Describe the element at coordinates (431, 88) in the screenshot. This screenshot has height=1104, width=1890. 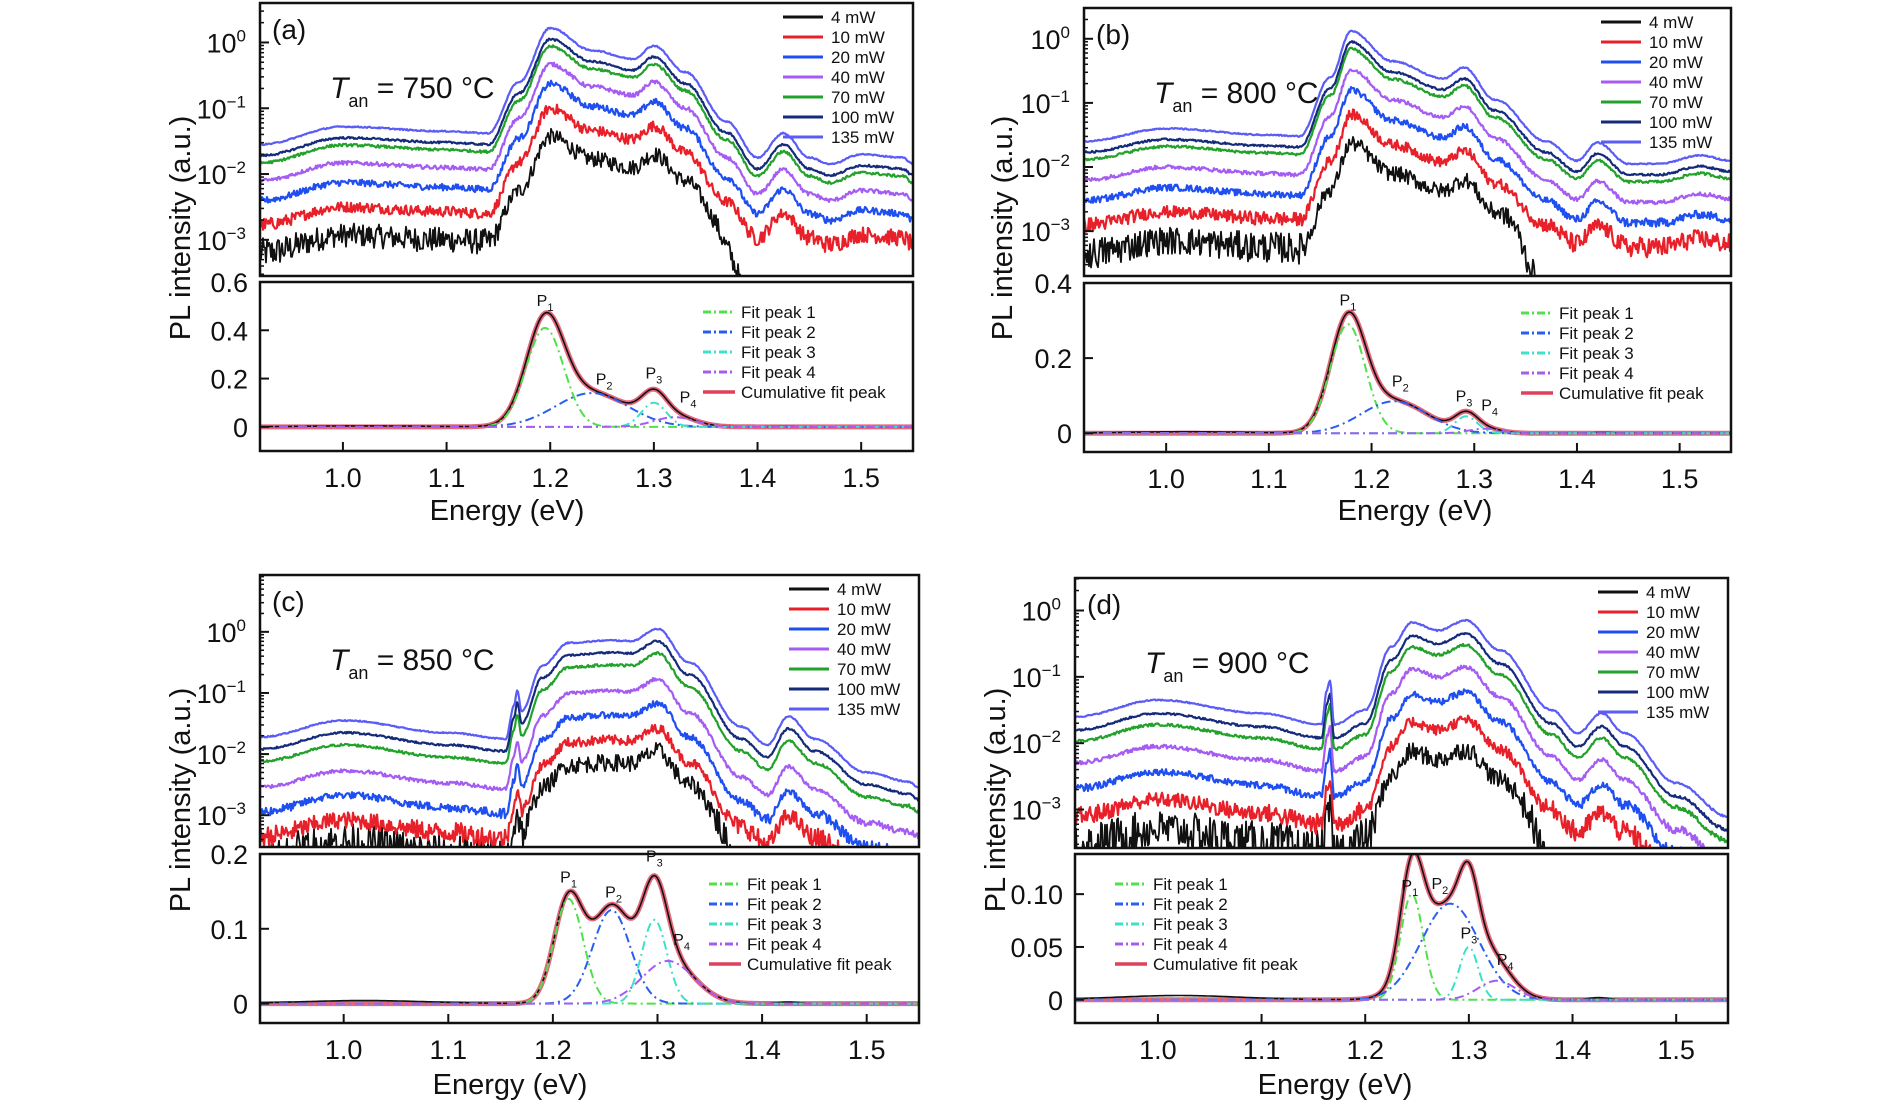
I see `annotation-value: = 750 °C` at that location.